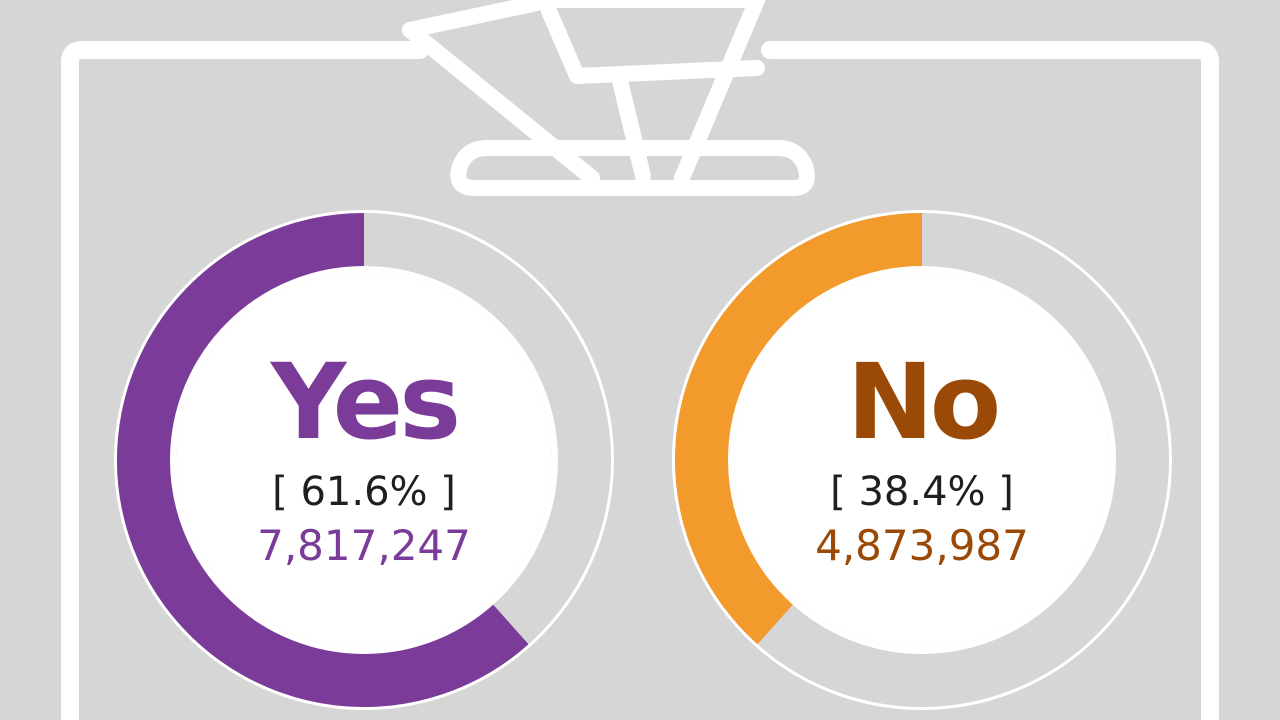 The height and width of the screenshot is (720, 1280). I want to click on no-percent-label: [ 38.4% ], so click(922, 492).